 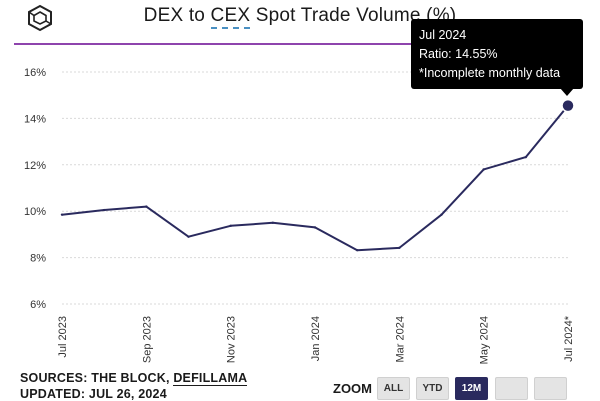 I want to click on chart-title-prefix: DEX to, so click(x=177, y=15).